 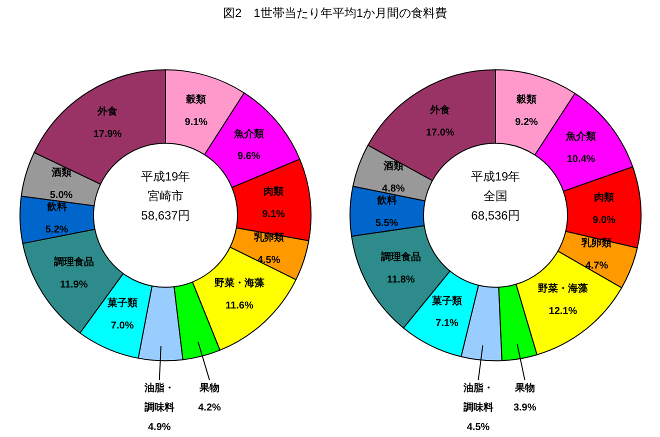 I want to click on data-label: 3.9%, so click(x=524, y=408).